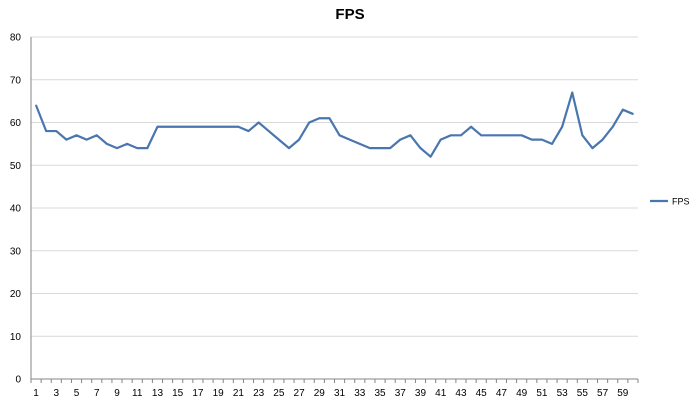 The height and width of the screenshot is (407, 700). What do you see at coordinates (158, 393) in the screenshot?
I see `x-tick-label: 13` at bounding box center [158, 393].